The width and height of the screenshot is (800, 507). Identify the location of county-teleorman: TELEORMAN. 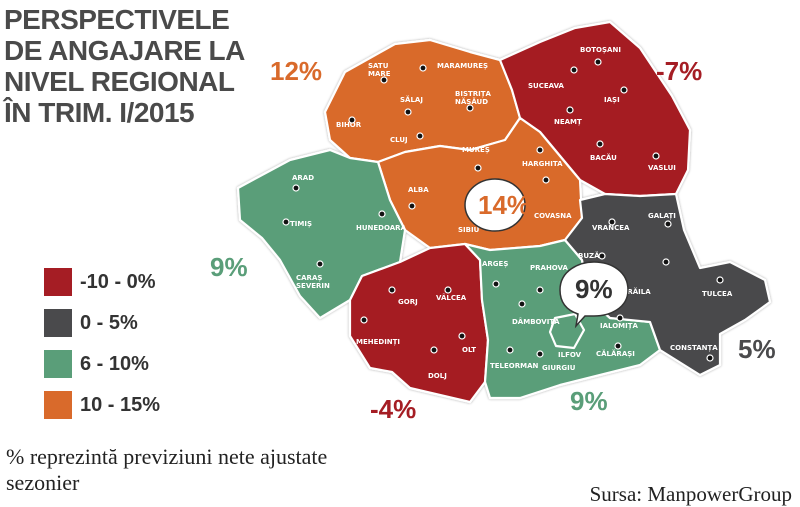
(514, 366).